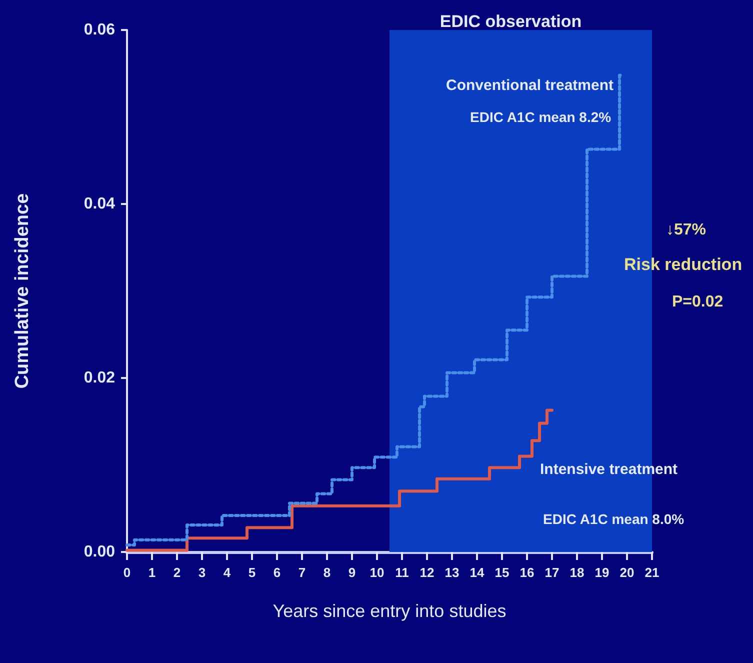 Image resolution: width=753 pixels, height=663 pixels. Describe the element at coordinates (127, 572) in the screenshot. I see `x-tick-label: 0` at that location.